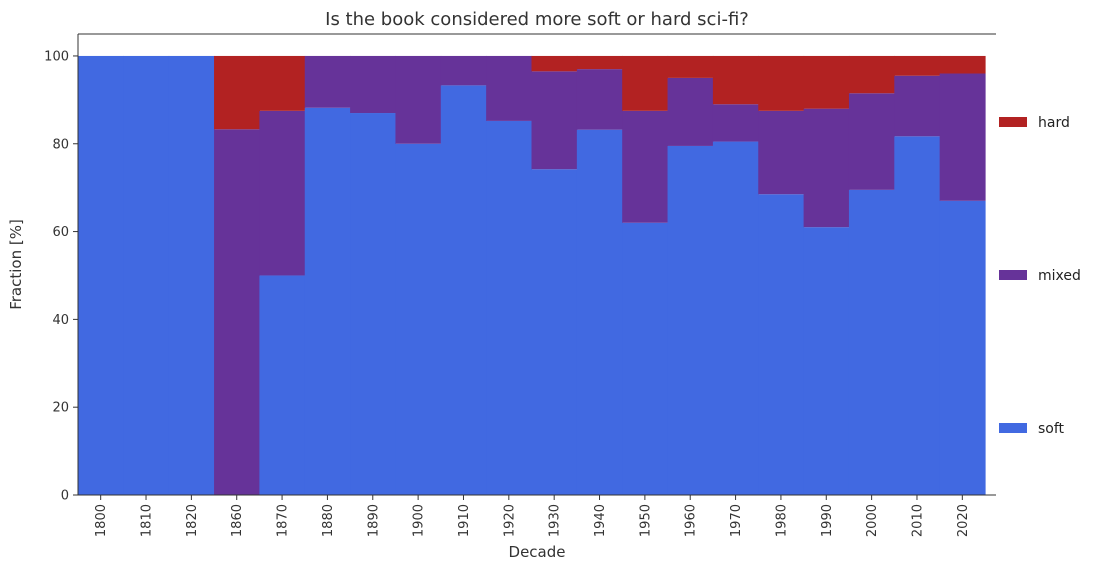 This screenshot has height=570, width=1096. What do you see at coordinates (826, 82) in the screenshot?
I see `bar-hard-1990` at bounding box center [826, 82].